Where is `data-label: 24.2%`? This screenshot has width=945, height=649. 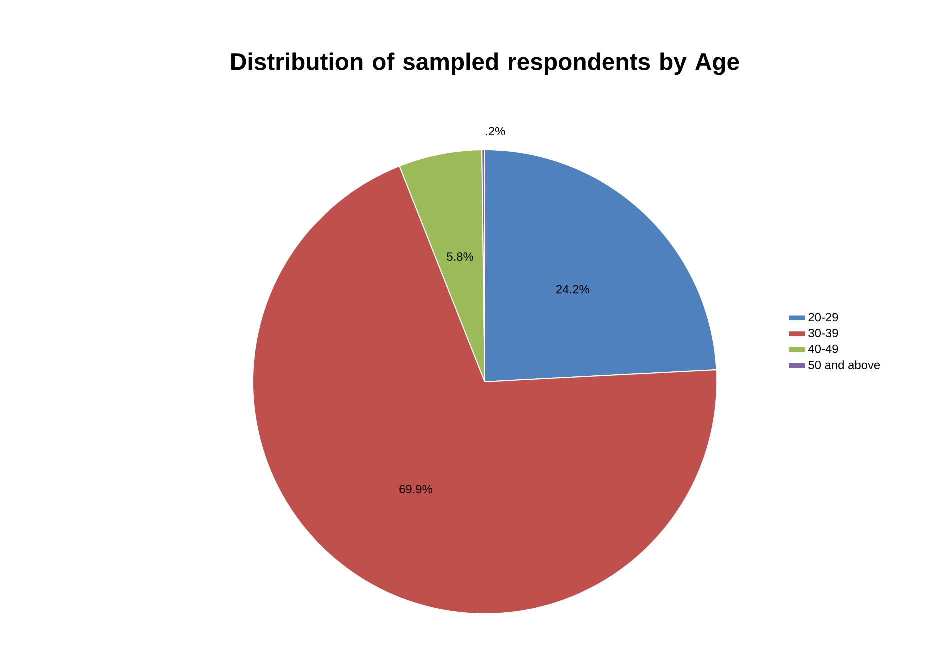 data-label: 24.2% is located at coordinates (573, 289).